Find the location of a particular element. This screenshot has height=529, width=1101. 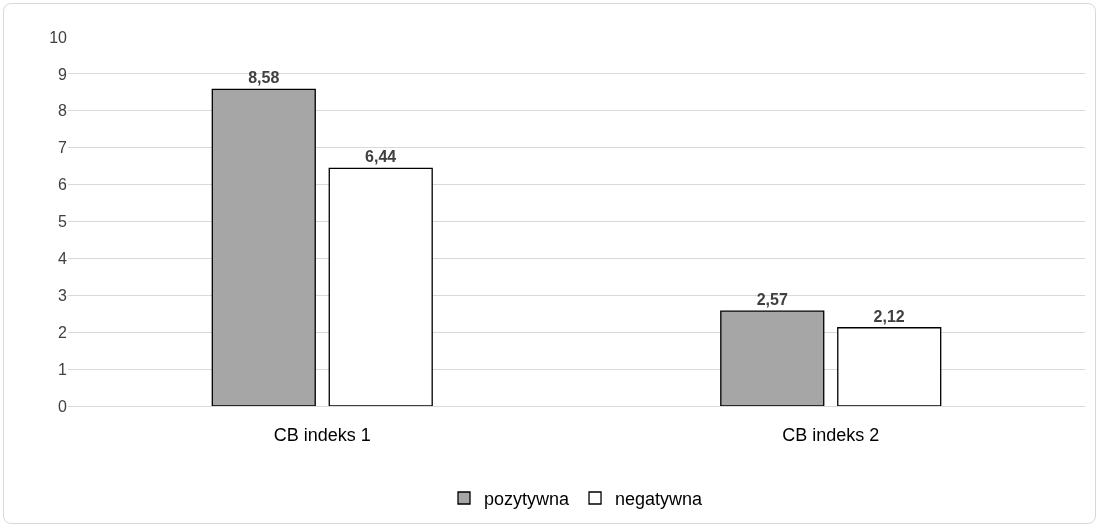

legend-label: negatywna is located at coordinates (659, 499).